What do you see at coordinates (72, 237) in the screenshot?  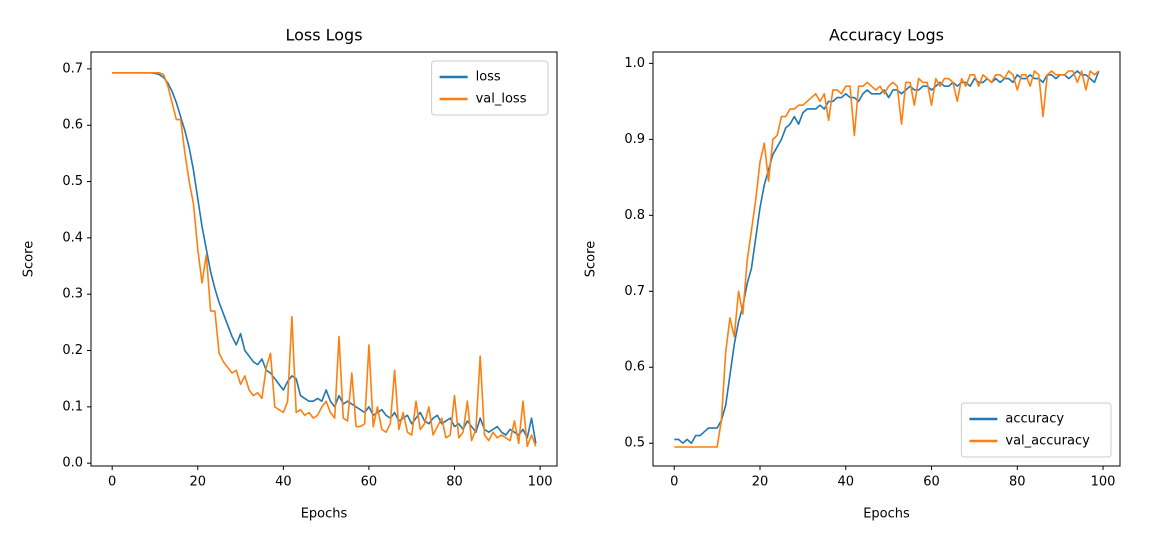 I see `y-tick-label: 0.4` at bounding box center [72, 237].